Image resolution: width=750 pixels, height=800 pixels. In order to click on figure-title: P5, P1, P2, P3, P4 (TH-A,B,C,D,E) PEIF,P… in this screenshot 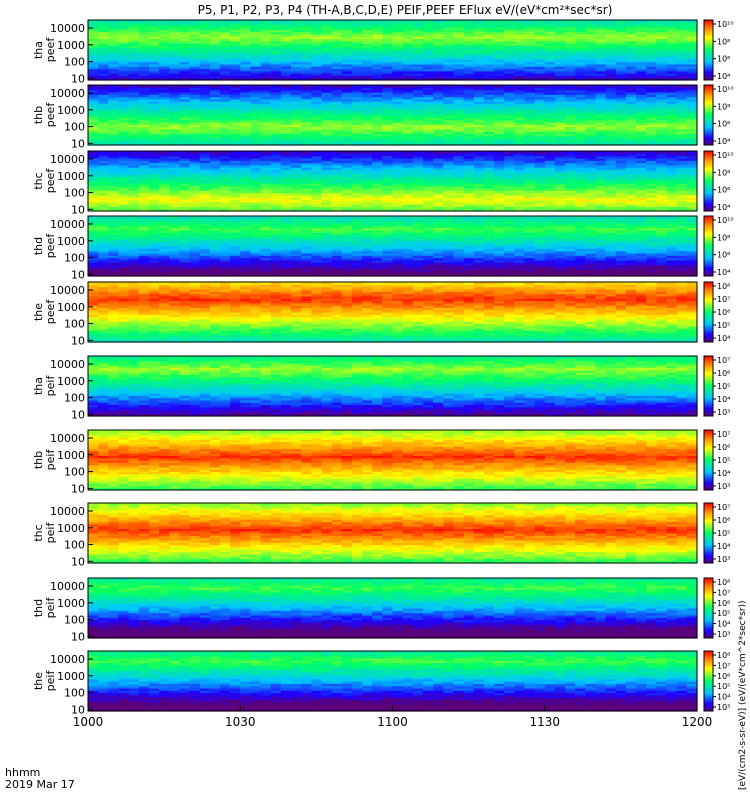, I will do `click(405, 10)`.